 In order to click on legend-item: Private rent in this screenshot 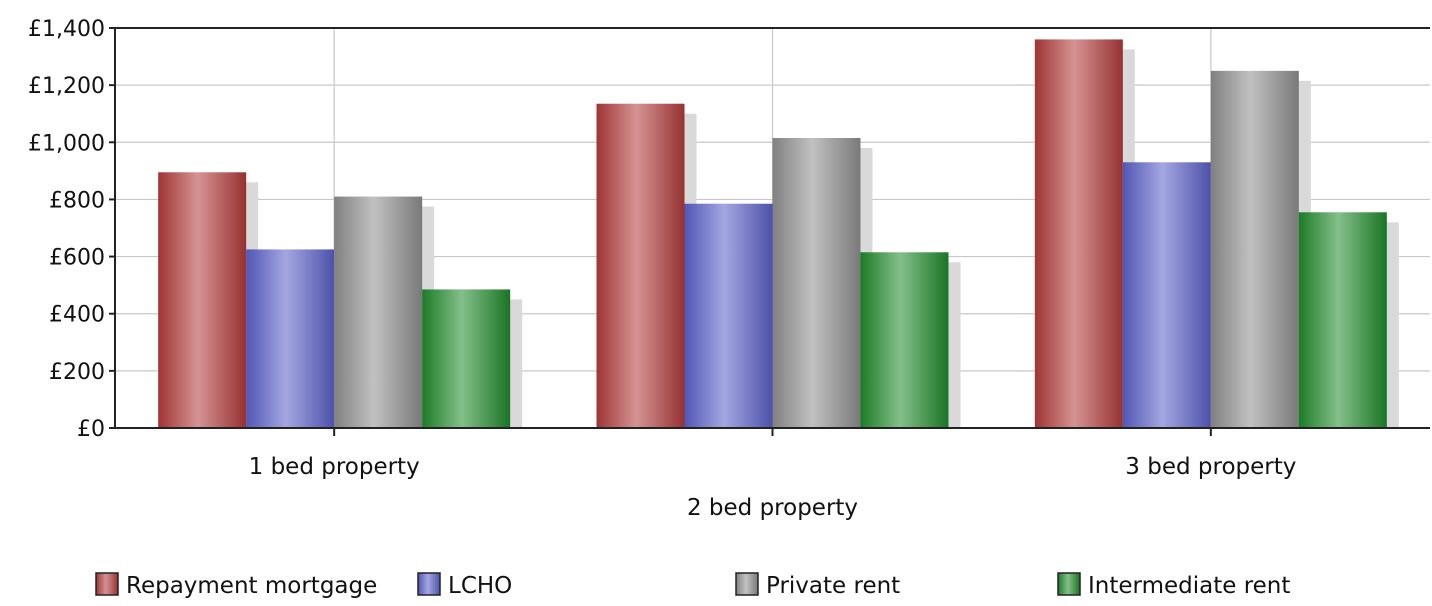, I will do `click(817, 585)`.